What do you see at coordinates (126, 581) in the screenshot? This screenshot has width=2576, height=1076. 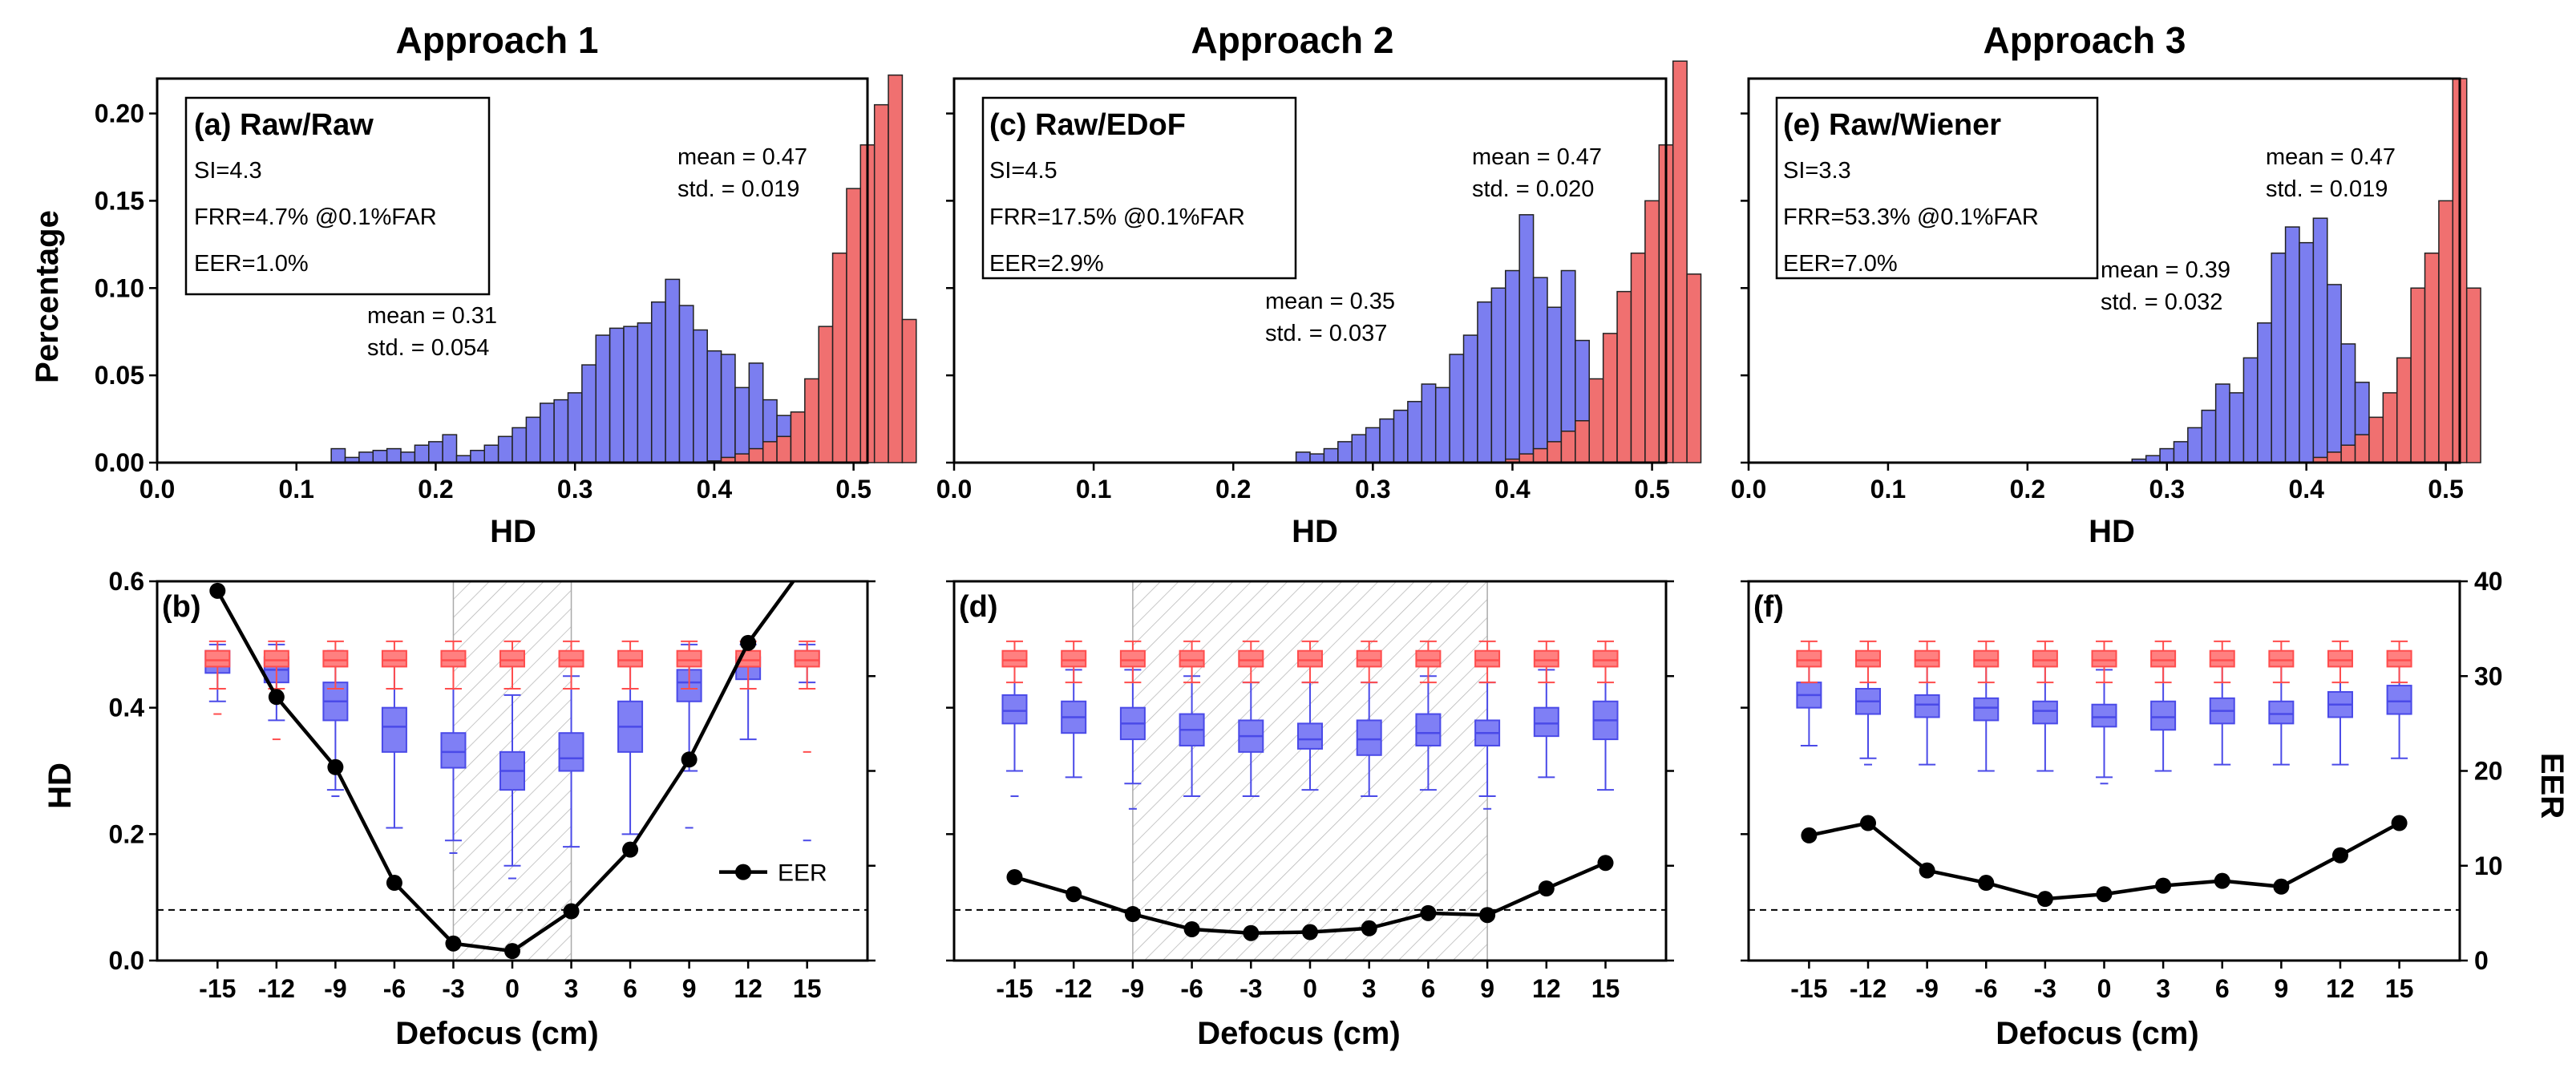 I see `y-tick-label: 0.6` at bounding box center [126, 581].